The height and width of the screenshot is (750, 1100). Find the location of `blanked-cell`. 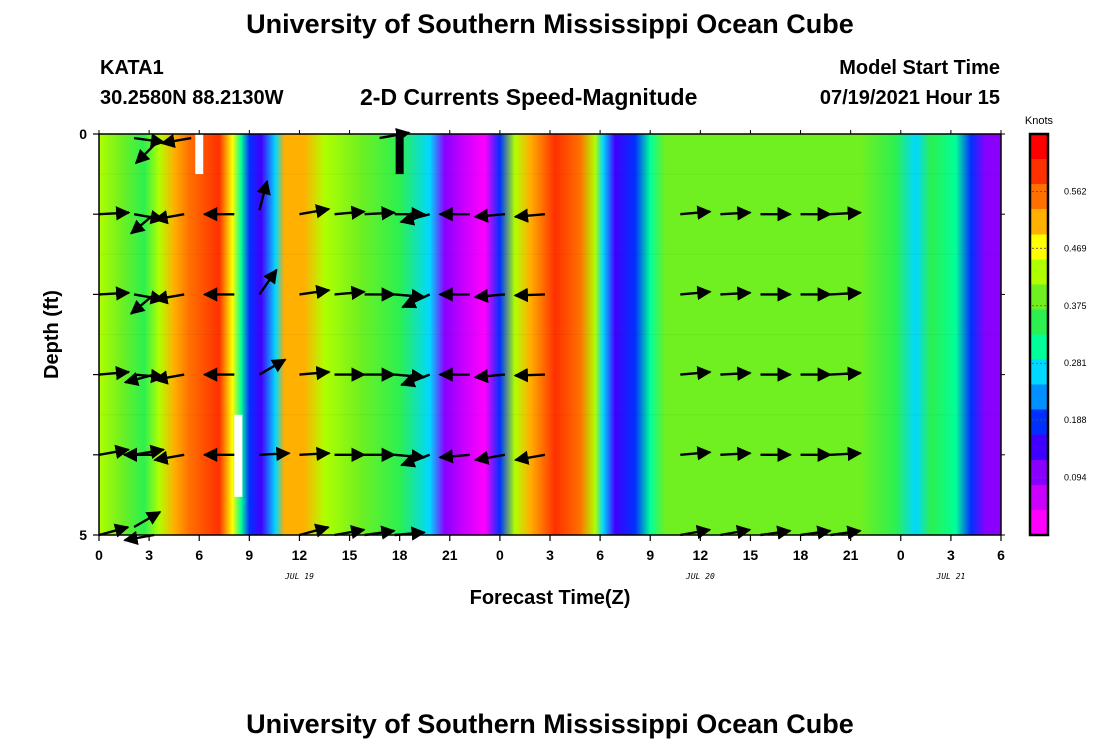

blanked-cell is located at coordinates (238, 455).